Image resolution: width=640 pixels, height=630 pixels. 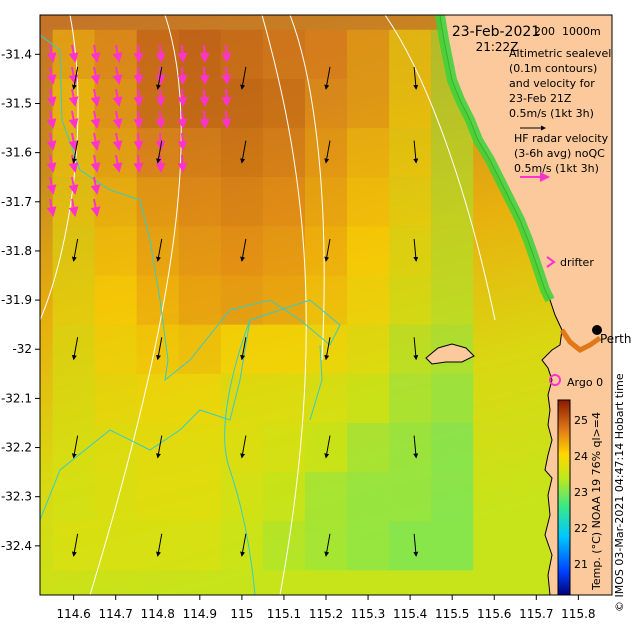 What do you see at coordinates (16, 546) in the screenshot?
I see `y-tick-label: -32.4` at bounding box center [16, 546].